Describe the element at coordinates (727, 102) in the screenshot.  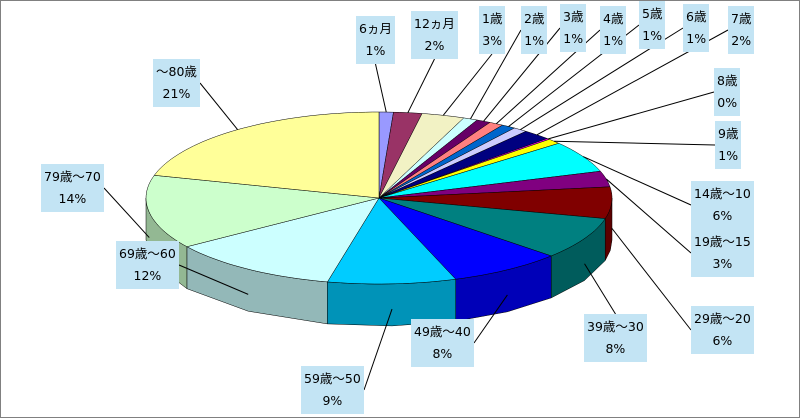
I see `data-label-value: 0%` at that location.